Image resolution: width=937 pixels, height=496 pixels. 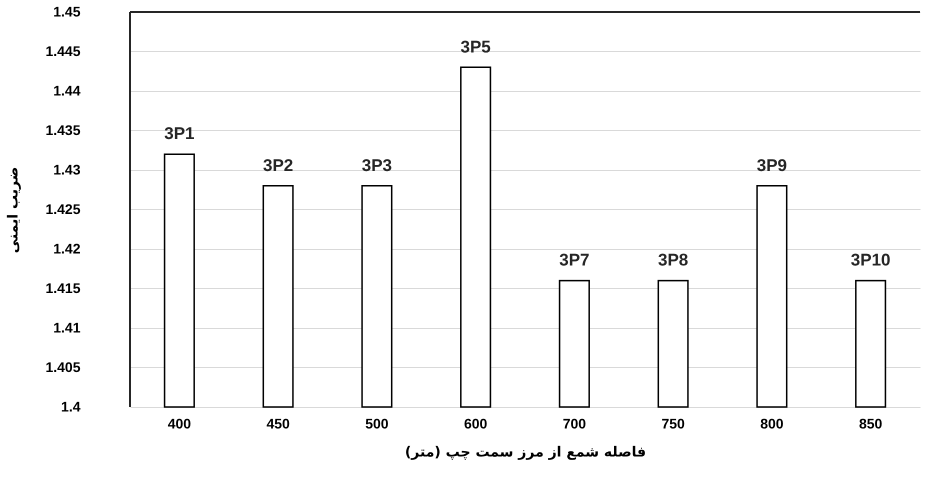 I want to click on y-tick-label: 1.425, so click(x=63, y=209).